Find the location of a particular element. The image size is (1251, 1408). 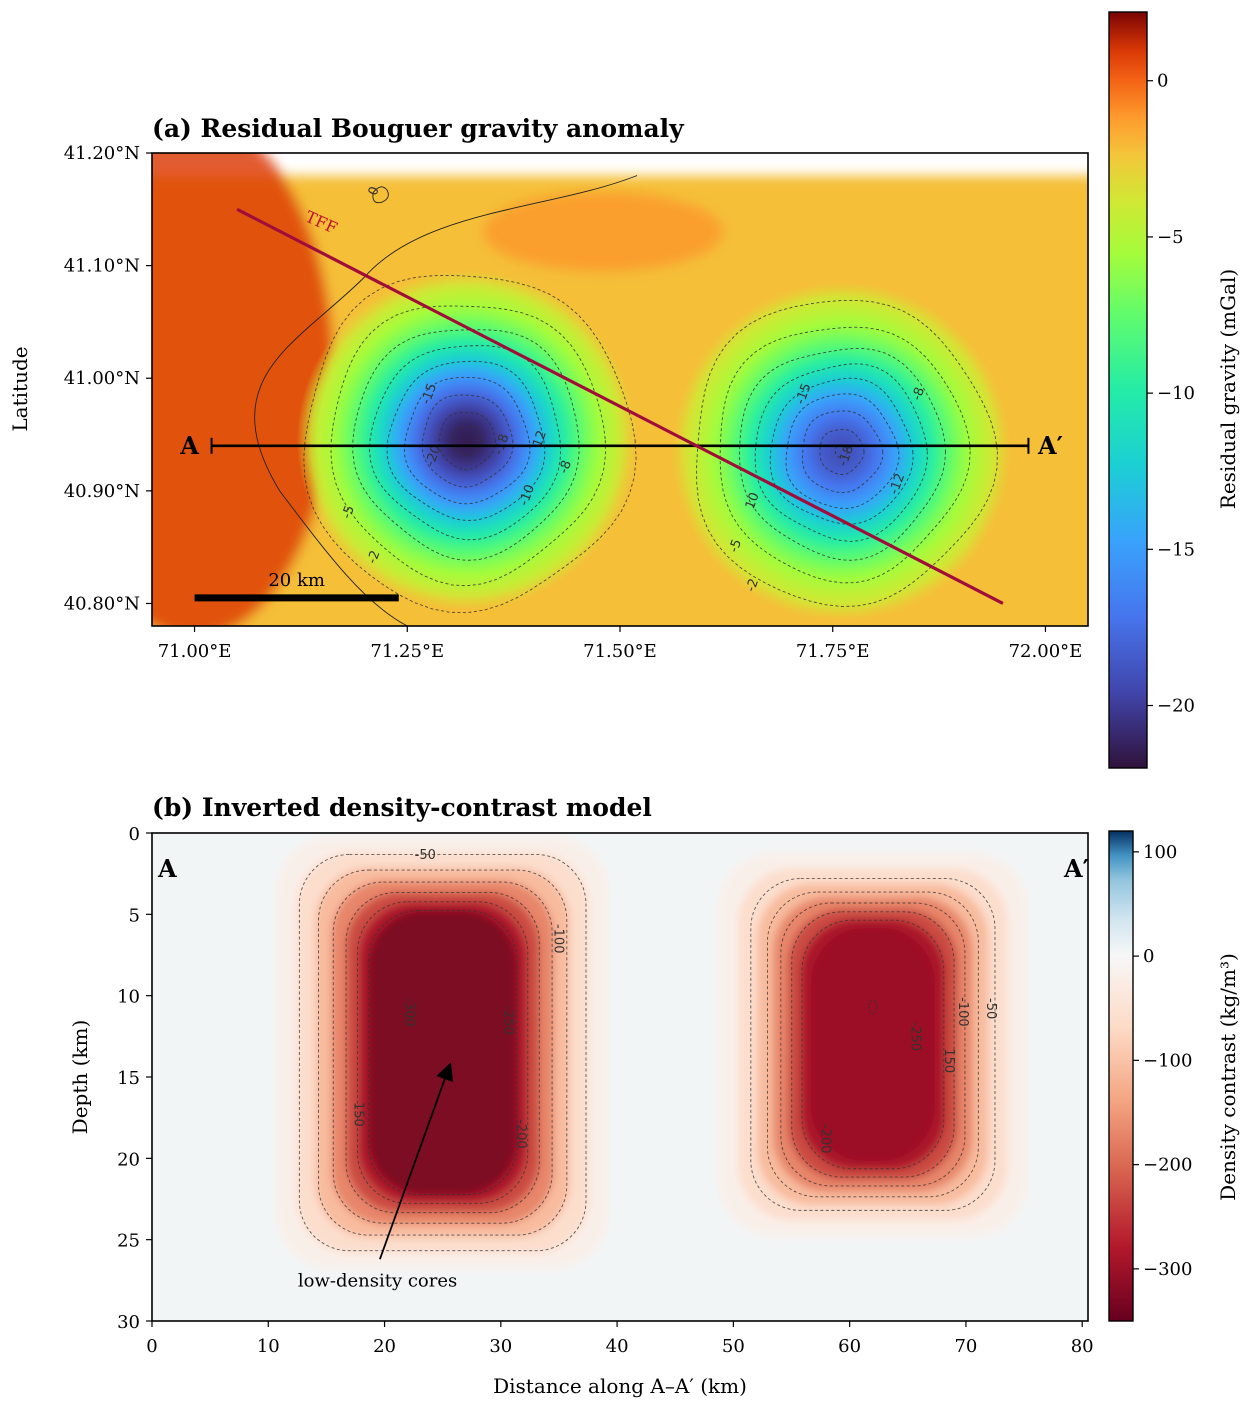

colorbar-tick-label: −300 is located at coordinates (1167, 1269).